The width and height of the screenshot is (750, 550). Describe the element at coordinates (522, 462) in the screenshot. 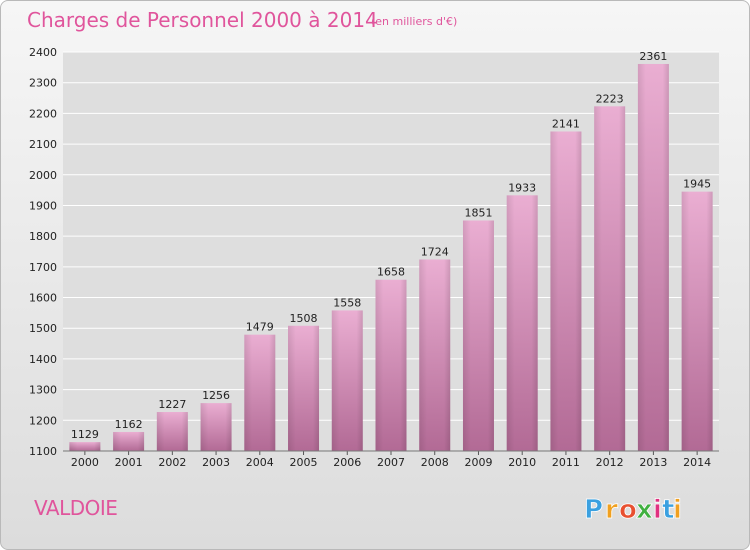

I see `x-tick-label: 2010` at that location.